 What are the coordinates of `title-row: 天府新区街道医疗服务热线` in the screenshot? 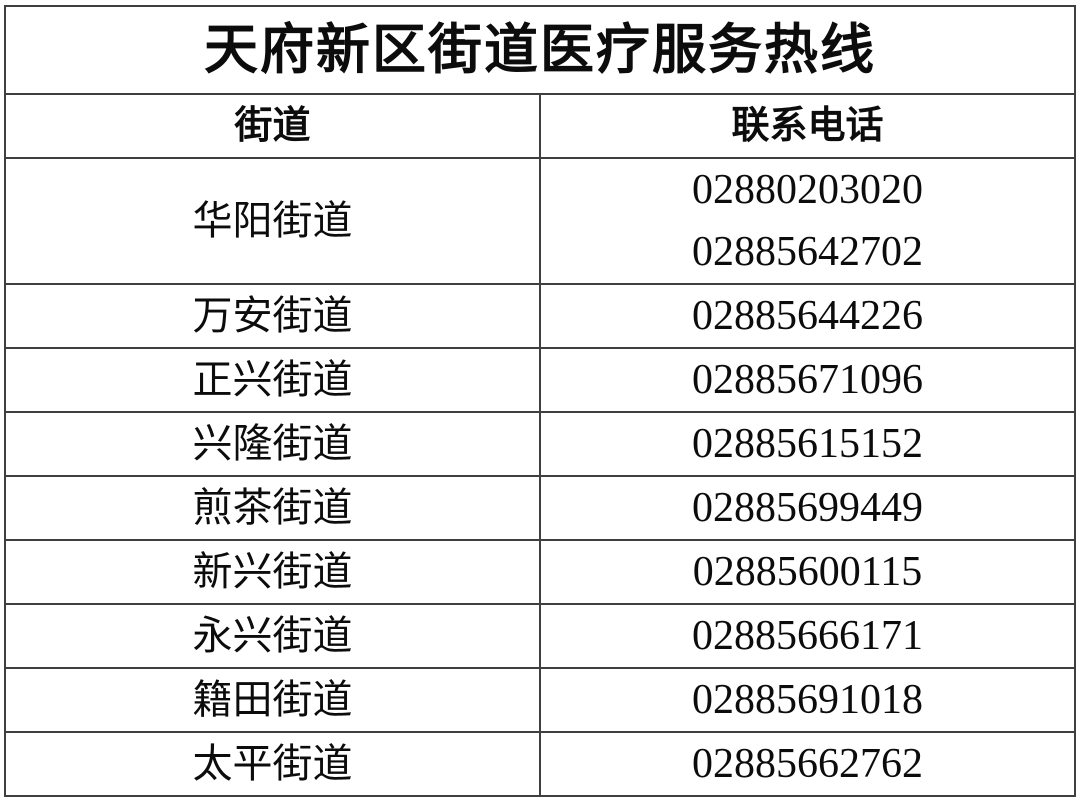 It's located at (540, 50).